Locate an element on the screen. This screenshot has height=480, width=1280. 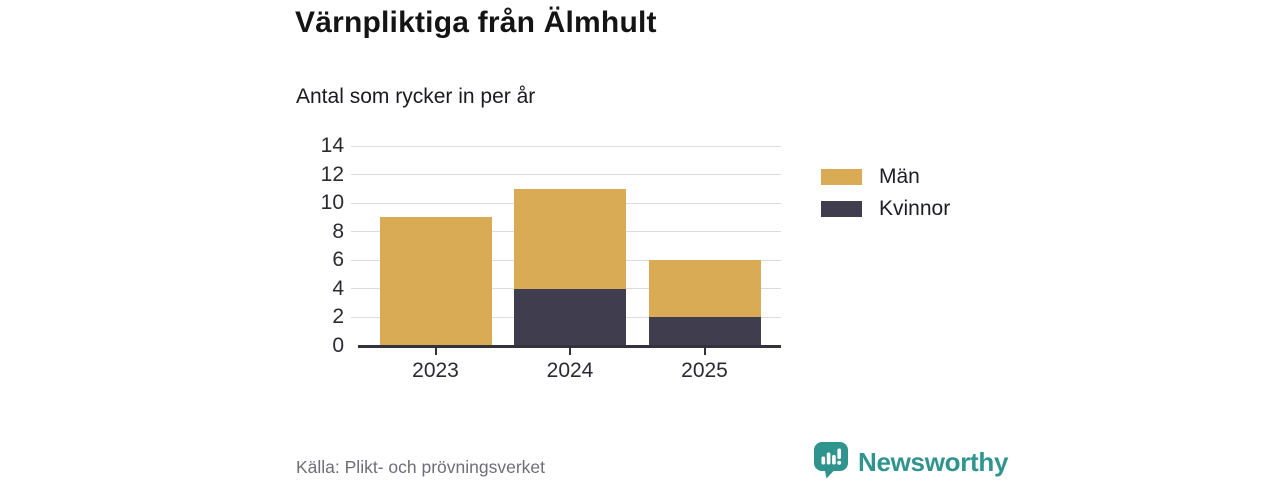
axis-baseline is located at coordinates (569, 346).